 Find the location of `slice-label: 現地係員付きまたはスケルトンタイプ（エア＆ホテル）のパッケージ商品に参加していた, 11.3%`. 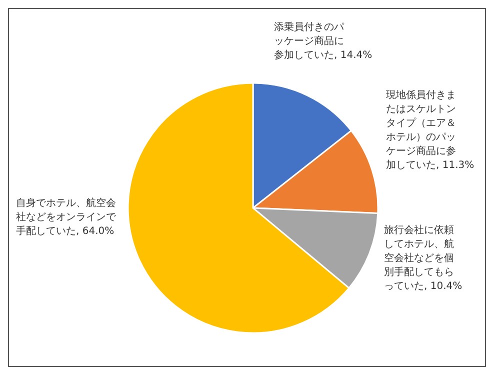

slice-label: 現地係員付きまたはスケルトンタイプ（エア＆ホテル）のパッケージ商品に参加していた, 11.3% is located at coordinates (430, 130).